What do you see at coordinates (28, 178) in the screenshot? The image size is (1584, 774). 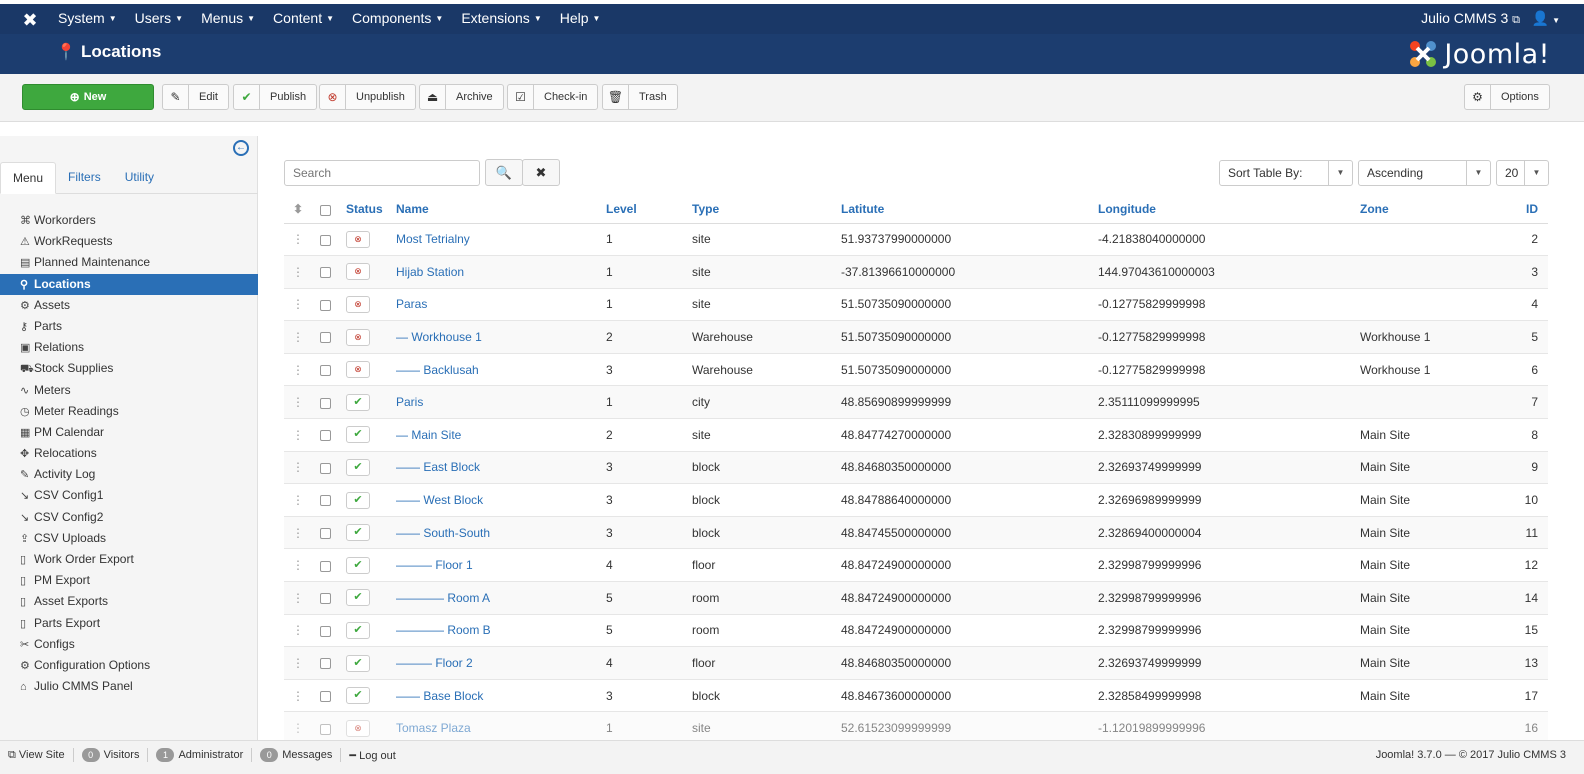 I see `tab-menu: Menu` at bounding box center [28, 178].